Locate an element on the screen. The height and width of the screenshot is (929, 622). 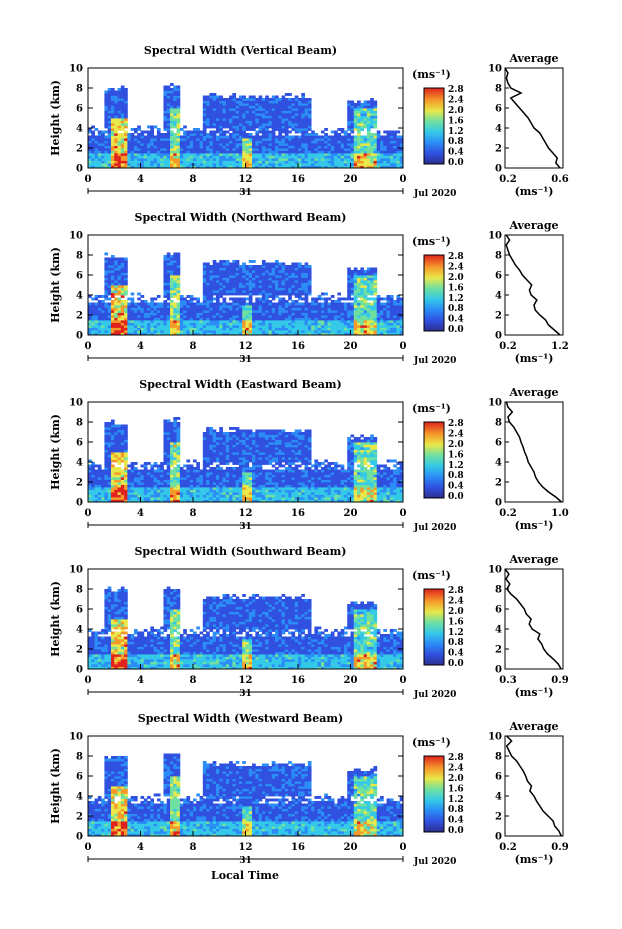
colorbar-tick-label: 1.2 is located at coordinates (456, 299).